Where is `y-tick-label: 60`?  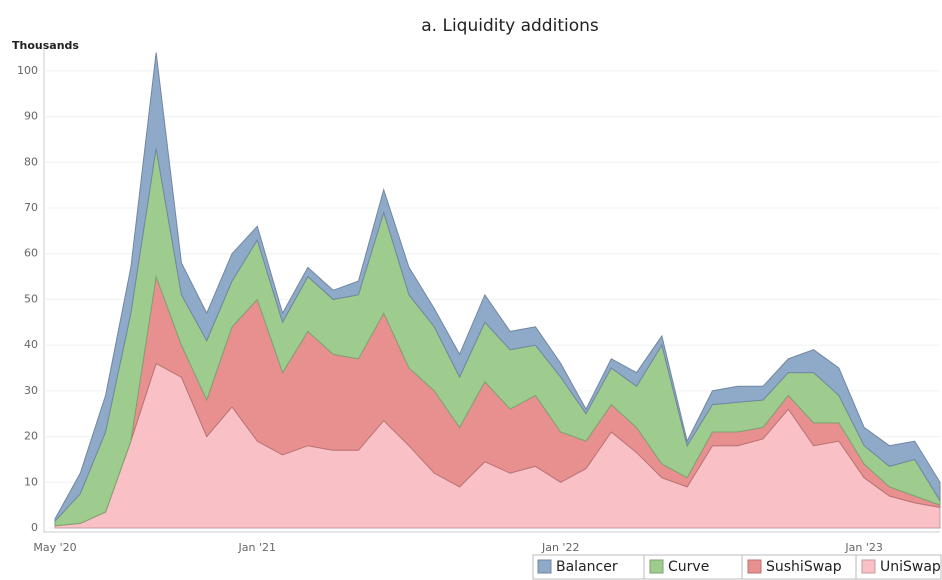 y-tick-label: 60 is located at coordinates (31, 253).